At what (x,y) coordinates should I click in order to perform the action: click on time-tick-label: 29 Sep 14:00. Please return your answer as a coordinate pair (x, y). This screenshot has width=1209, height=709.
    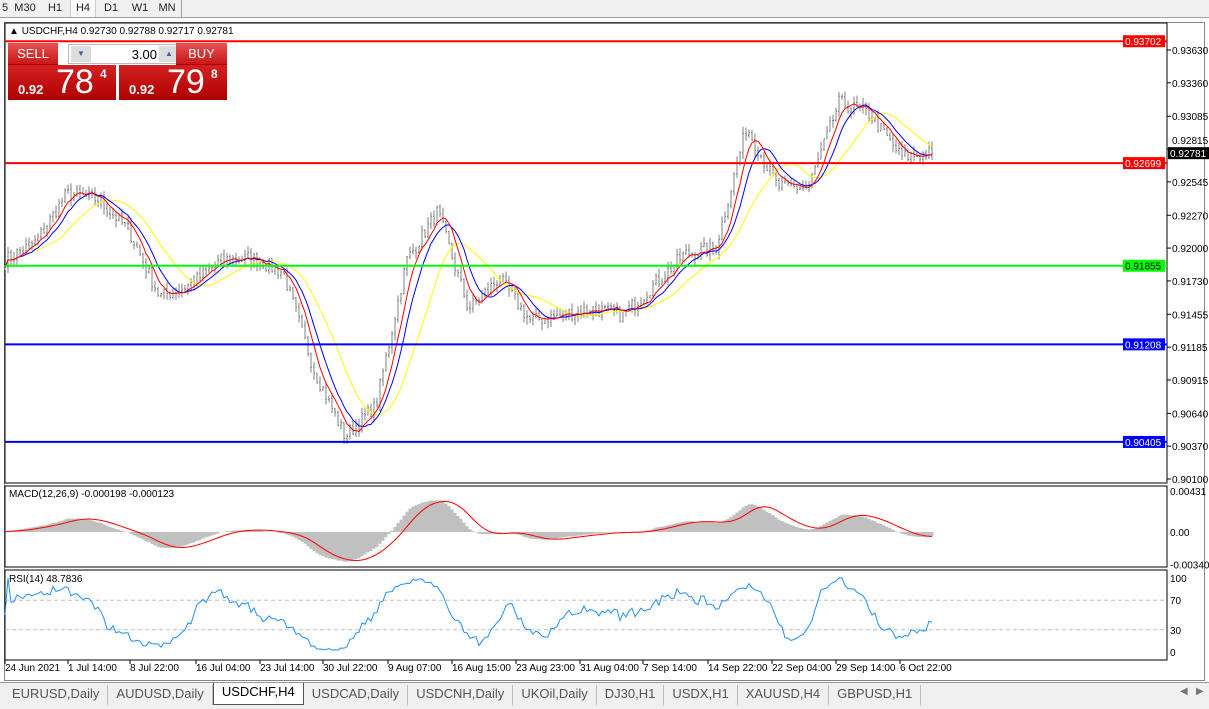
    Looking at the image, I should click on (866, 668).